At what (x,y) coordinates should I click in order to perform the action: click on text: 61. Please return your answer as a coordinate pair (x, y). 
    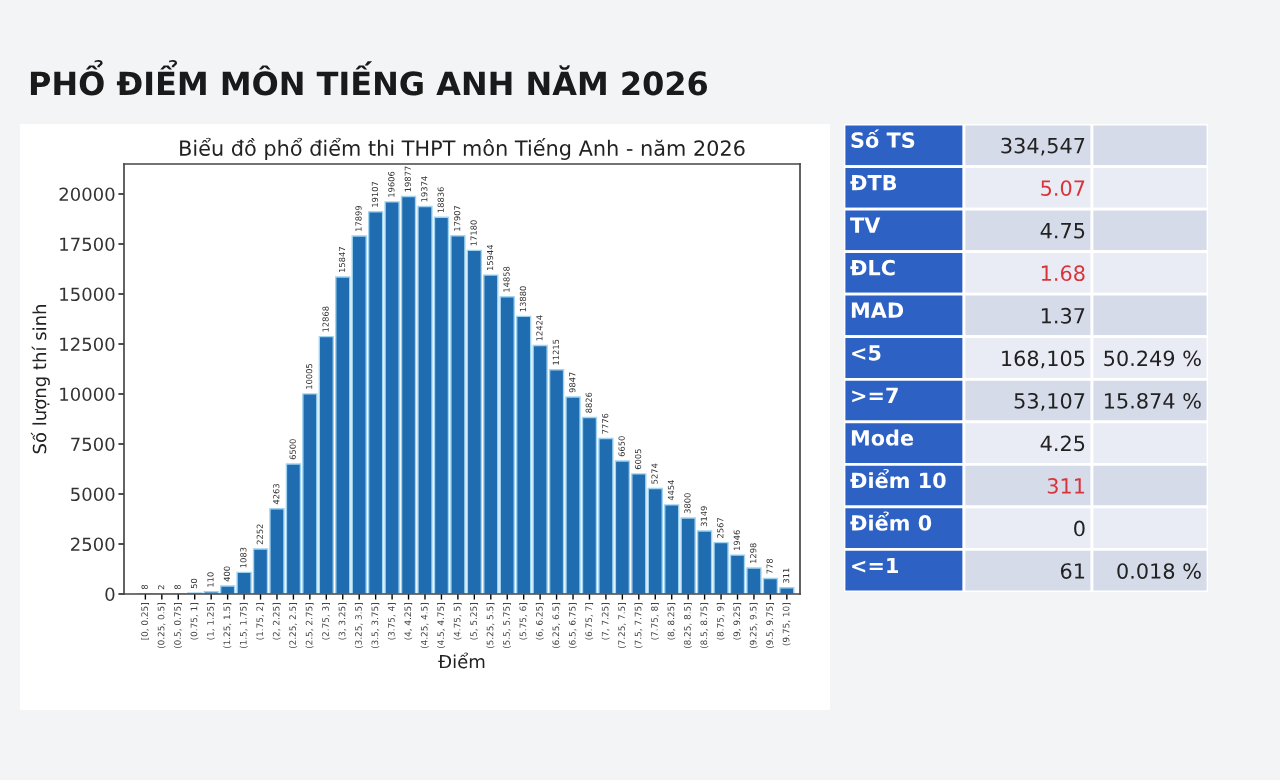
    Looking at the image, I should click on (1072, 571).